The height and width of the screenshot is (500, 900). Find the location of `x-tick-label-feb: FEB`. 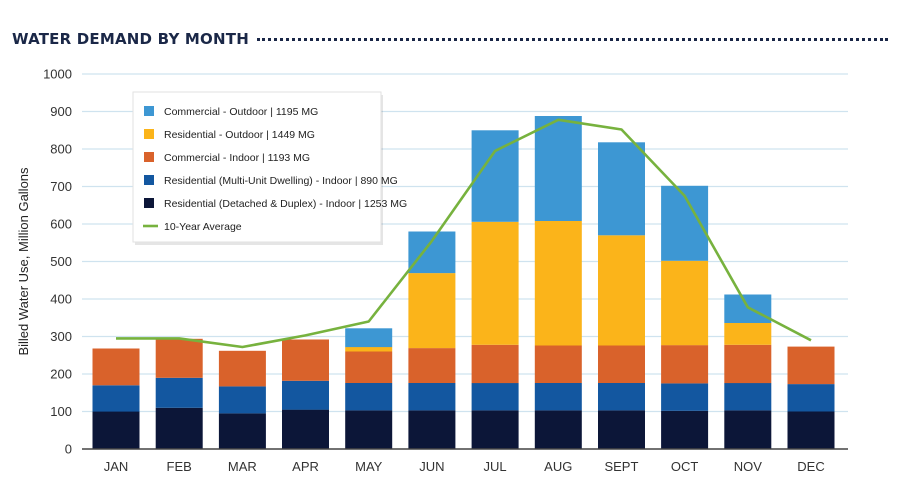

x-tick-label-feb: FEB is located at coordinates (179, 466).